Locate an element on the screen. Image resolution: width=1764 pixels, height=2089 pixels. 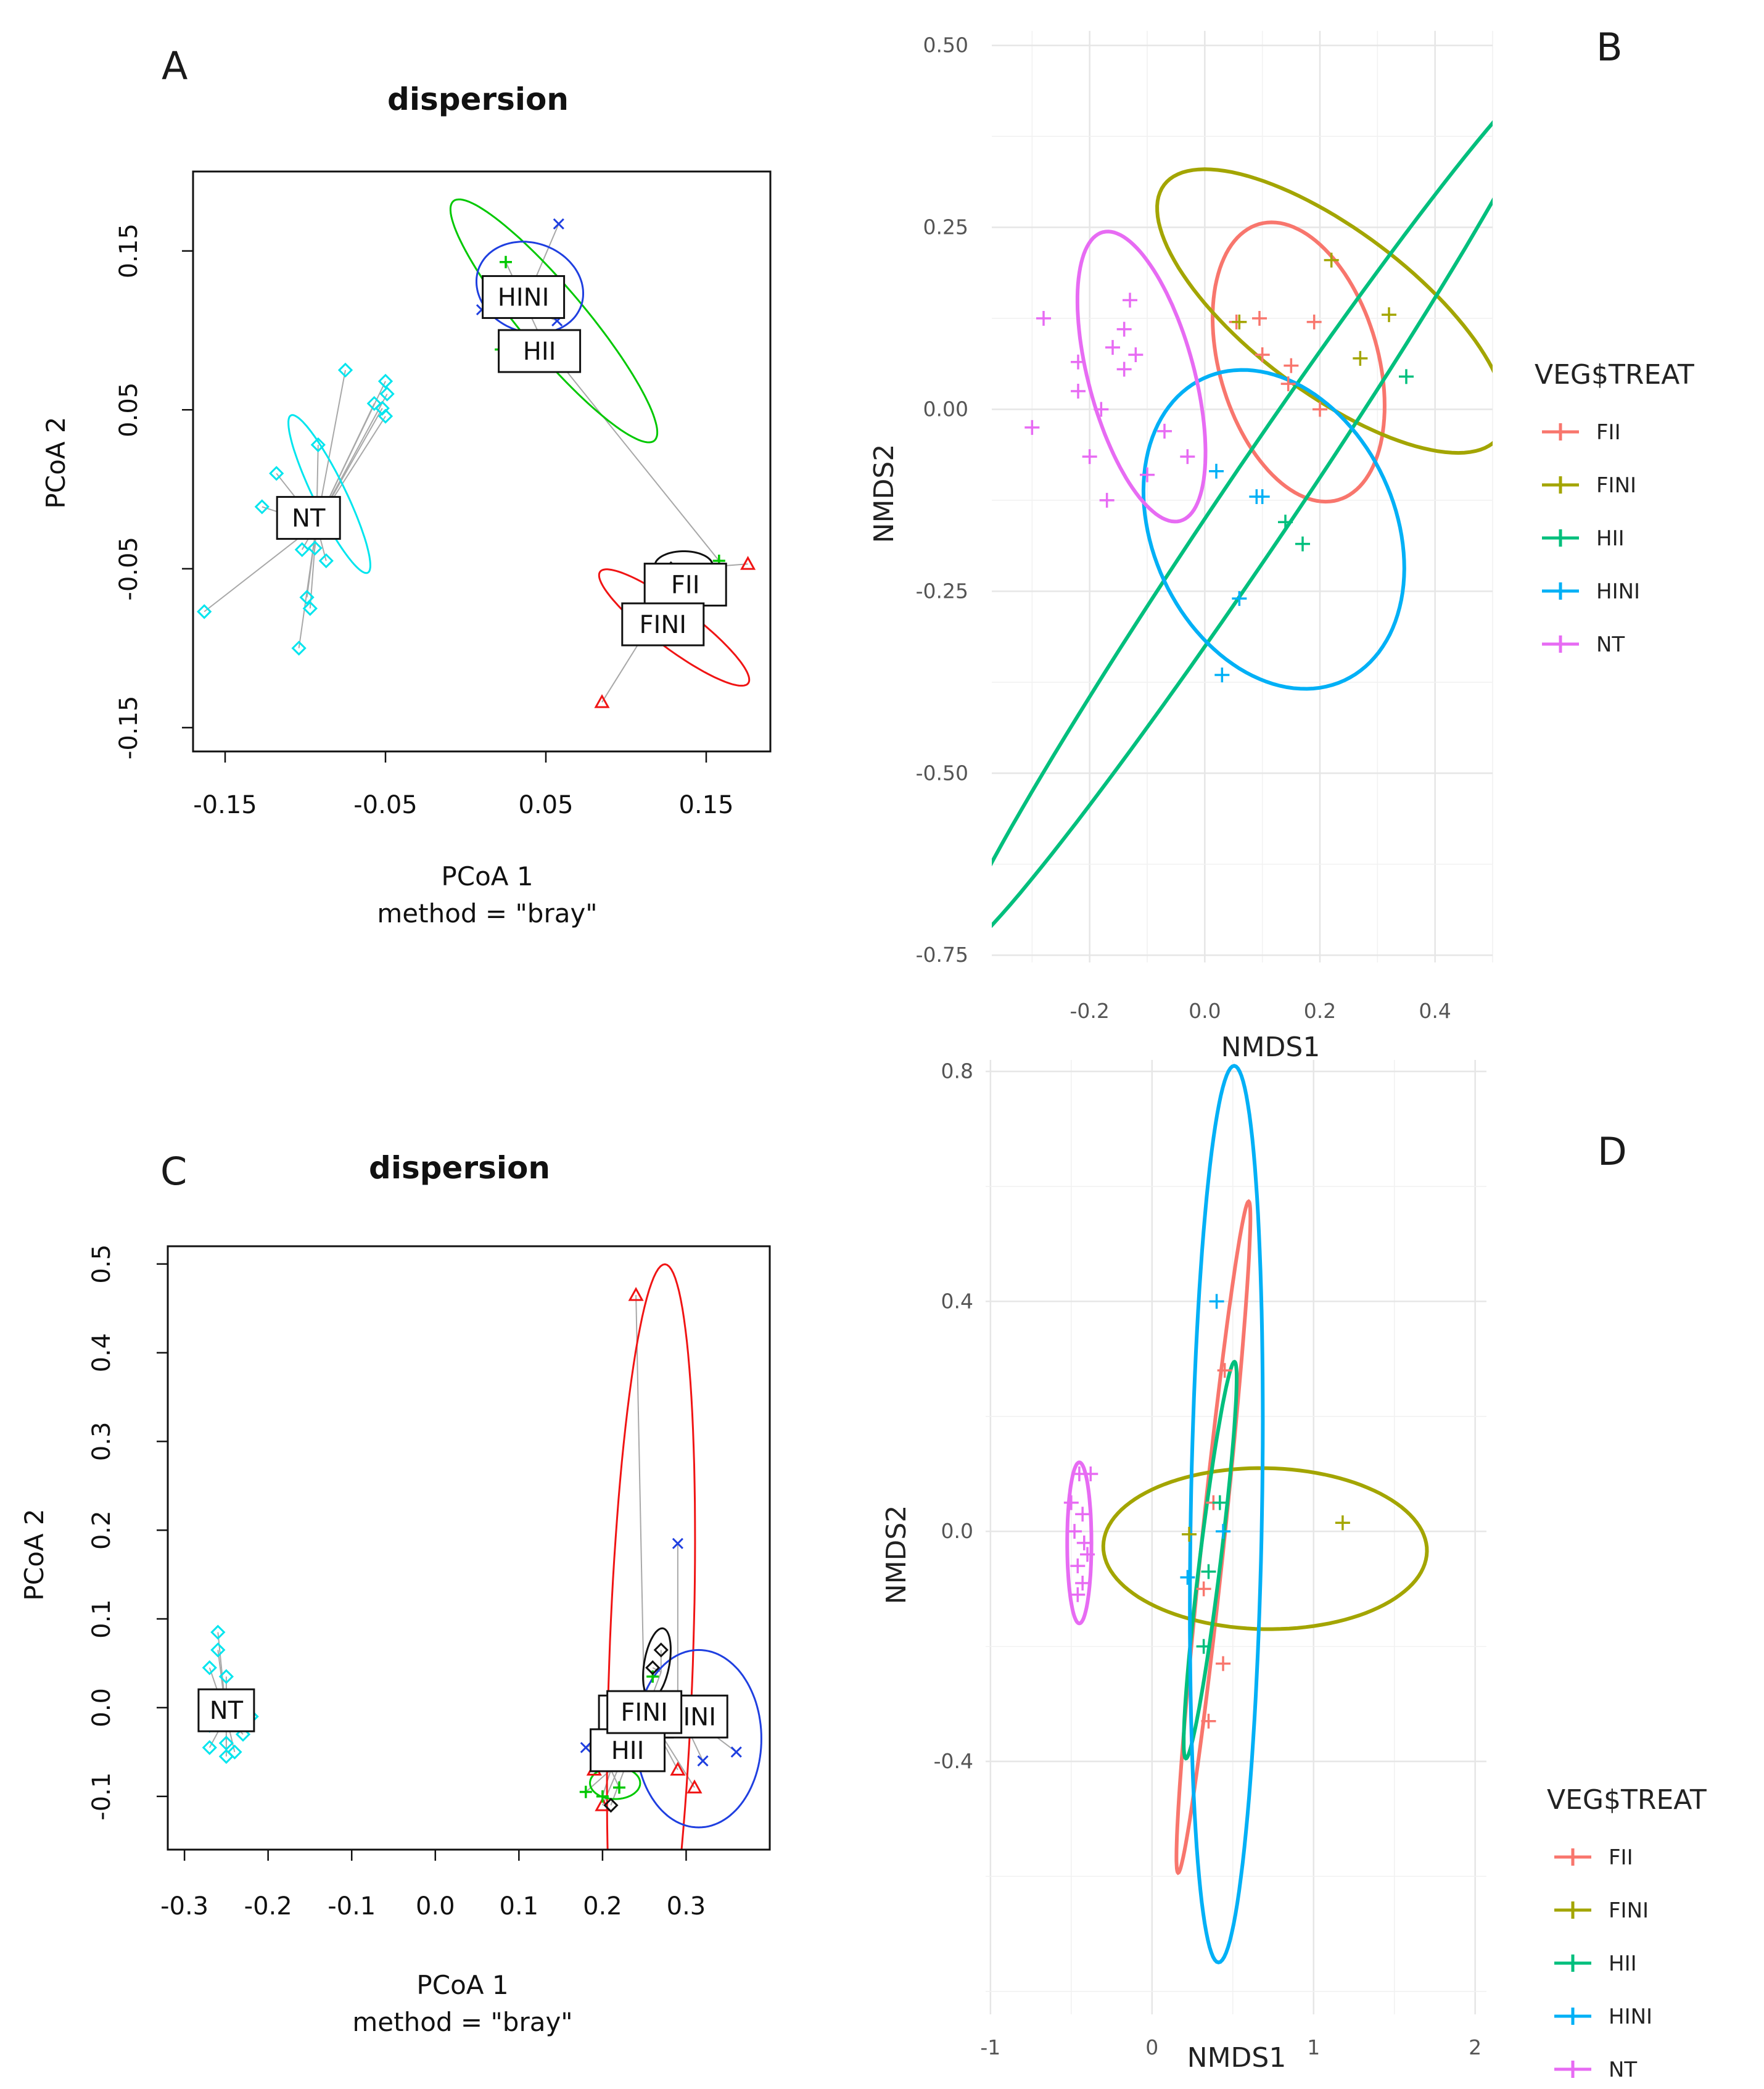
legend-label: HII is located at coordinates (1623, 1963).